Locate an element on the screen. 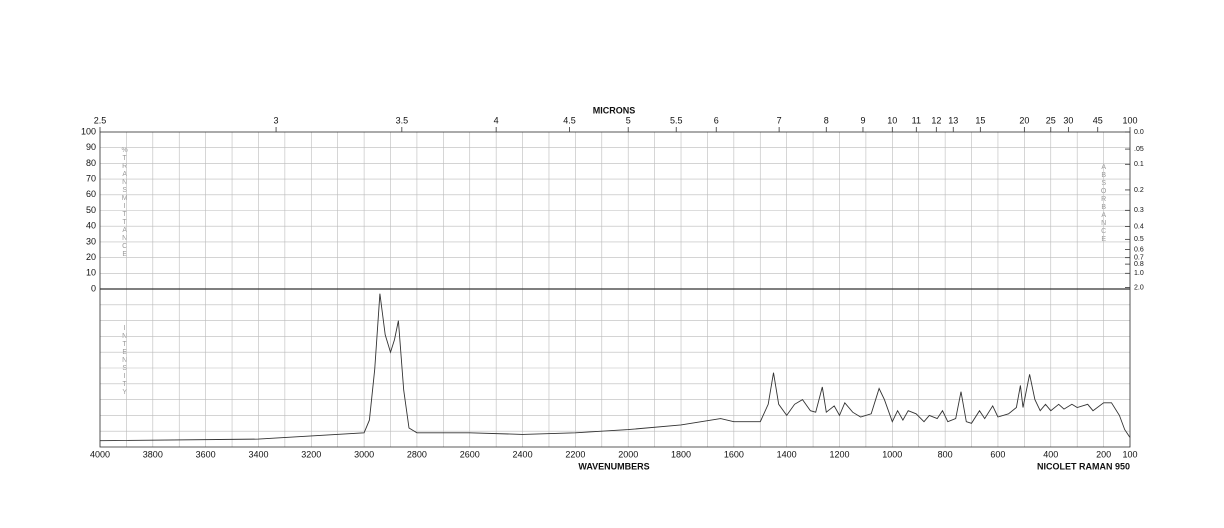 This screenshot has height=528, width=1224. y2-tick-label: 2.0 is located at coordinates (1139, 287).